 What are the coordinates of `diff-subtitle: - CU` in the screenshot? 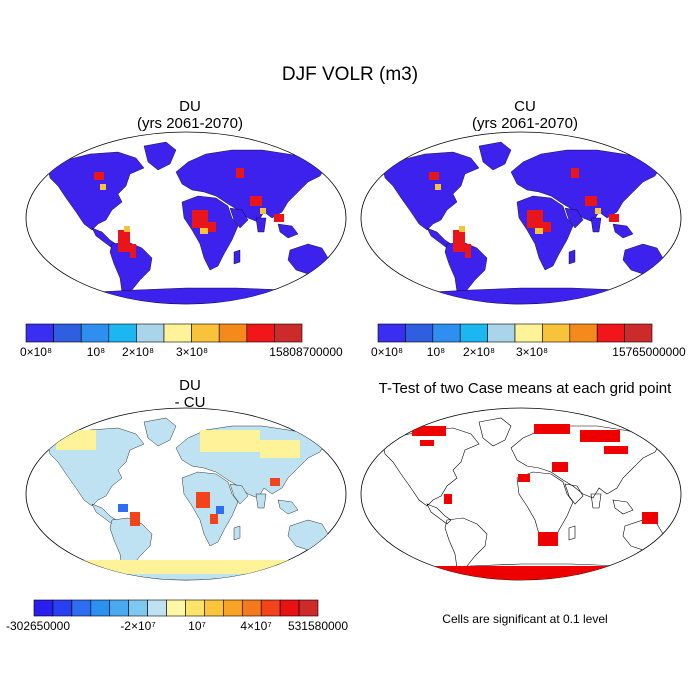 It's located at (190, 402).